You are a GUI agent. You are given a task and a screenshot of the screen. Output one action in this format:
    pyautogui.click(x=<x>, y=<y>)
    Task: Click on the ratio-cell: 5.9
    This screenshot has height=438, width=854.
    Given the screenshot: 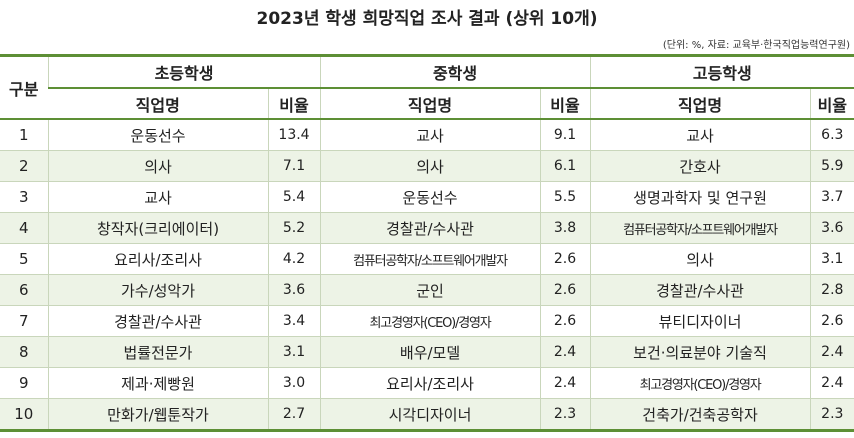 What is the action you would take?
    pyautogui.click(x=831, y=166)
    